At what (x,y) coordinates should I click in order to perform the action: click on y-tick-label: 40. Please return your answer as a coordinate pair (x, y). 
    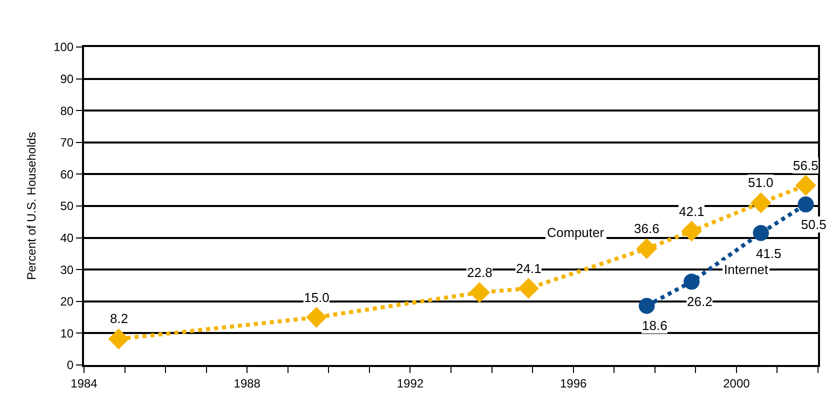
    Looking at the image, I should click on (67, 238).